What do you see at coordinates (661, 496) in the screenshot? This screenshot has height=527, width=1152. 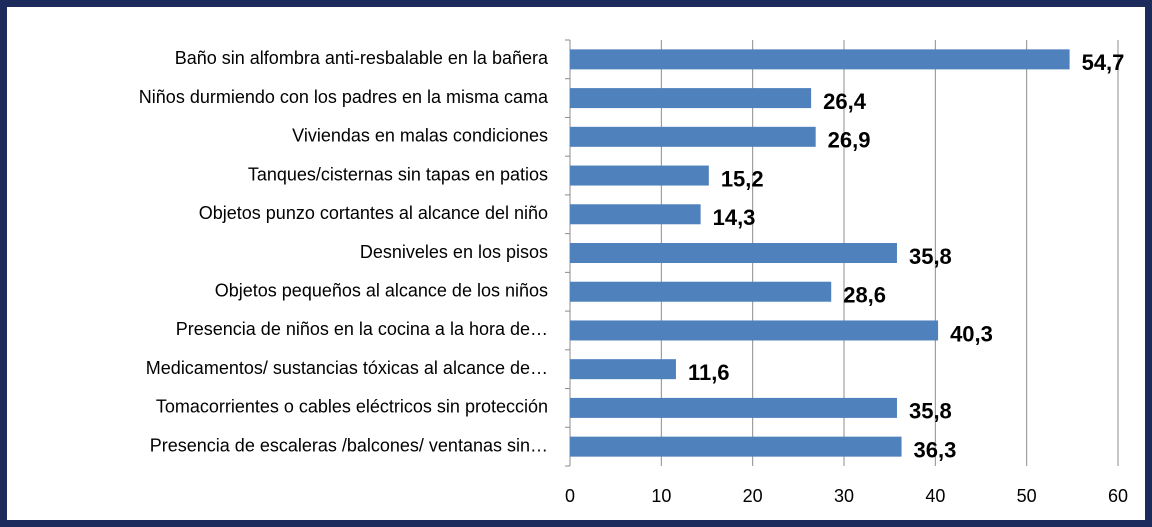 I see `x-tick-label: 10` at bounding box center [661, 496].